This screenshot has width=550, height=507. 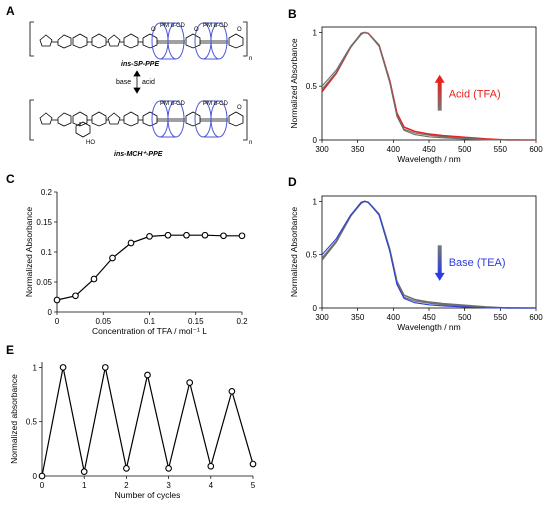 I want to click on panel-e-x-tick-label: 4, so click(x=211, y=485).